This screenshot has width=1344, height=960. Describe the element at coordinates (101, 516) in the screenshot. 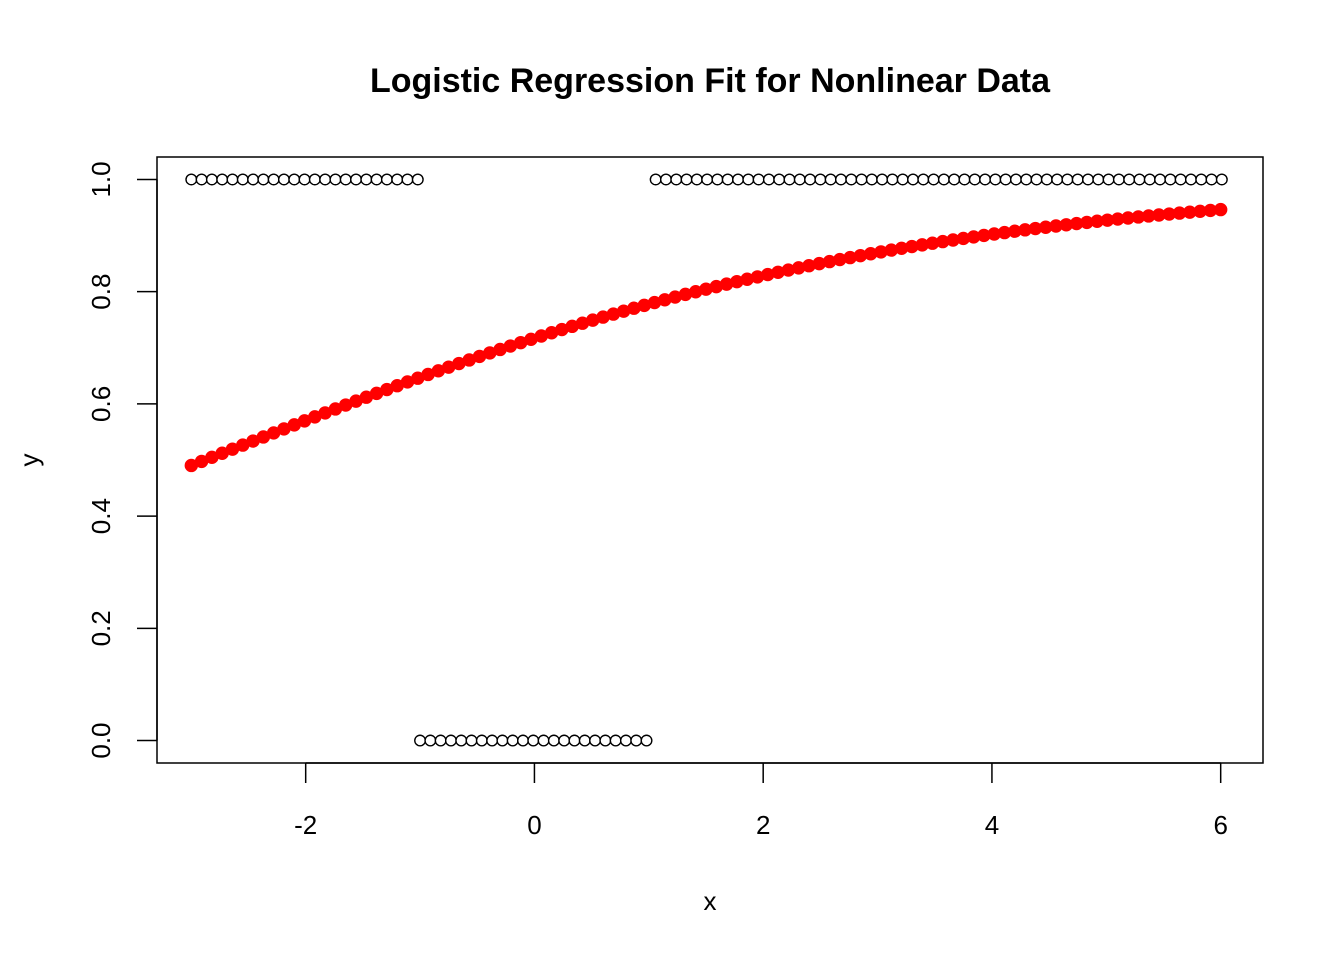

I see `y-tick-label: 0.4` at that location.